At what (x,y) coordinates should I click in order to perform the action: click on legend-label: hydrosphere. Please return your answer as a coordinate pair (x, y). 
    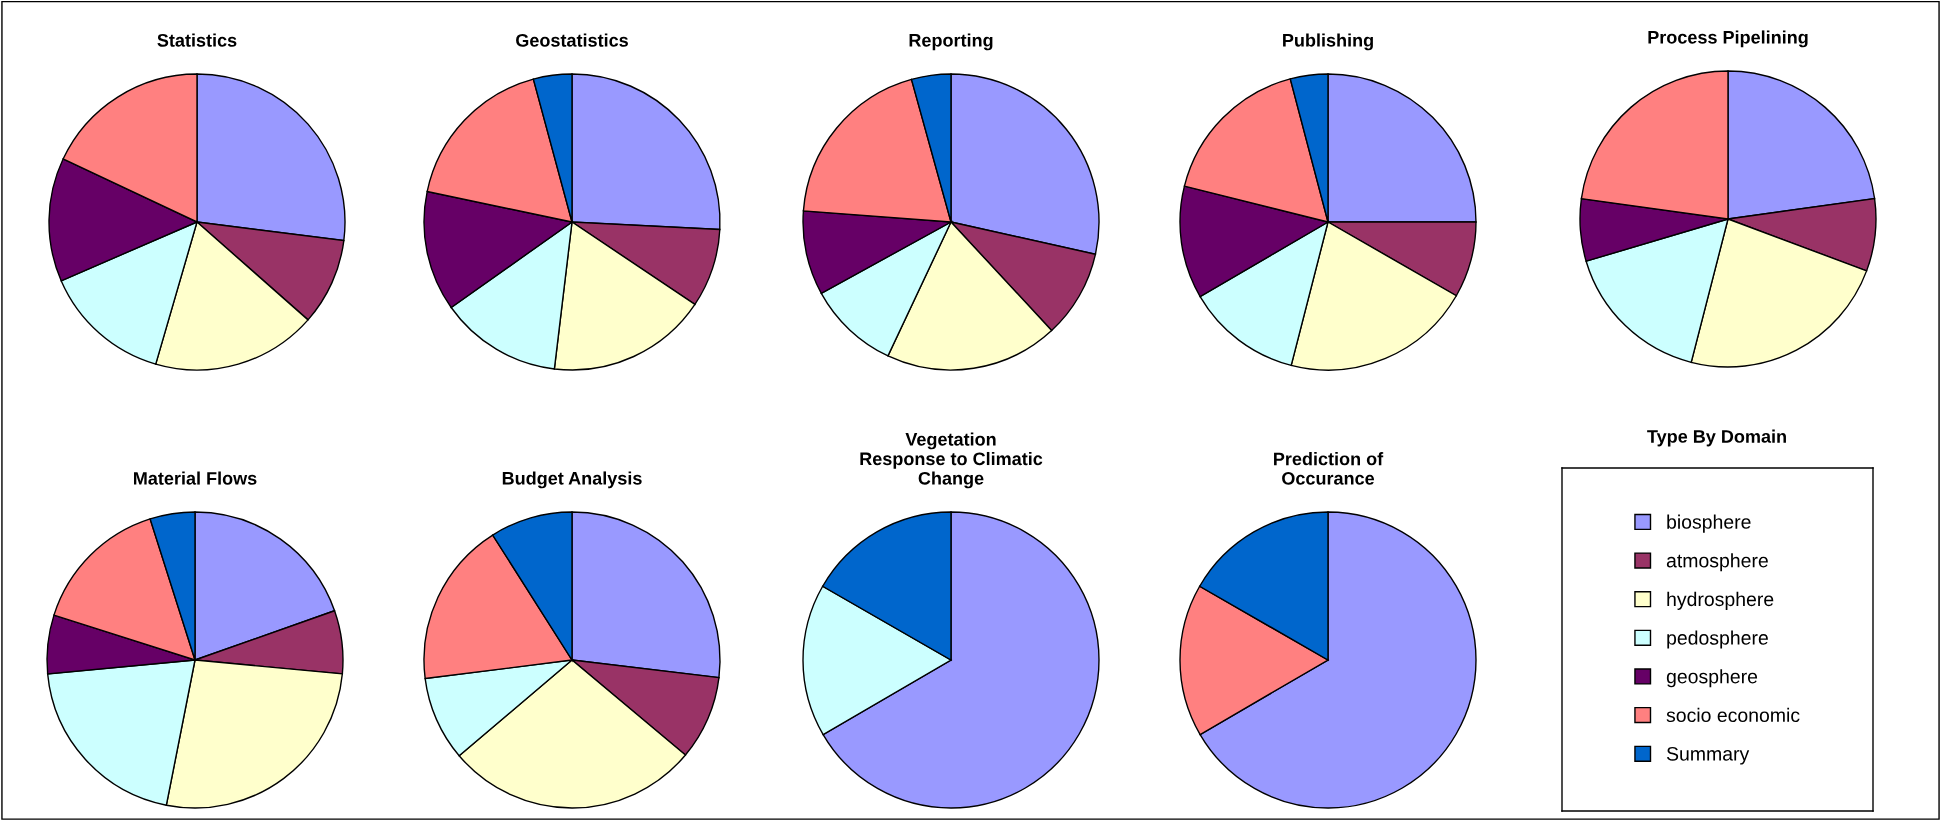
    Looking at the image, I should click on (1720, 600).